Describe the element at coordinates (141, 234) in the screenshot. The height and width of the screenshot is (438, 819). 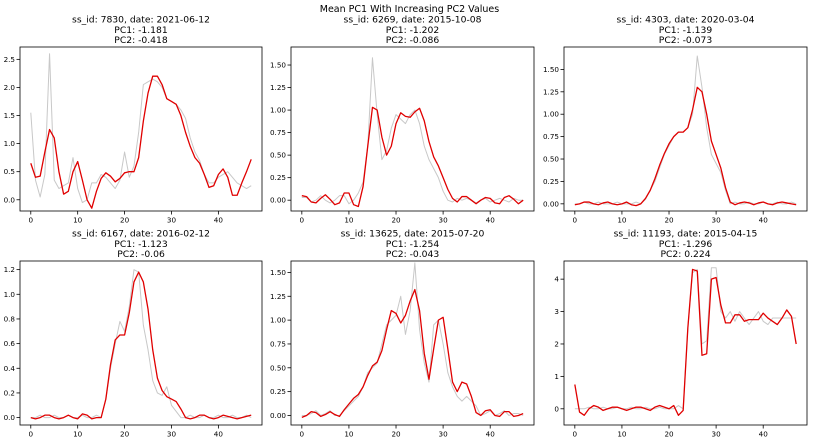
I see `subplot-title-line: ss_id: 6167, date: 2016-02-12` at that location.